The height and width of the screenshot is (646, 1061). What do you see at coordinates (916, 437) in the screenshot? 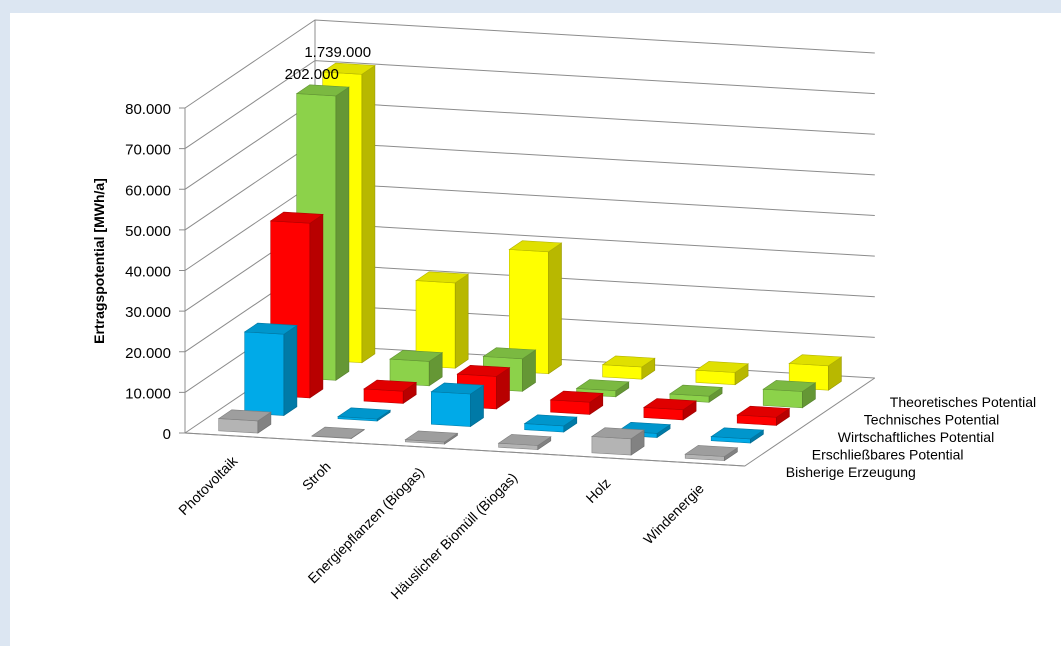
I see `series-label: Wirtschaftliches Potential` at bounding box center [916, 437].